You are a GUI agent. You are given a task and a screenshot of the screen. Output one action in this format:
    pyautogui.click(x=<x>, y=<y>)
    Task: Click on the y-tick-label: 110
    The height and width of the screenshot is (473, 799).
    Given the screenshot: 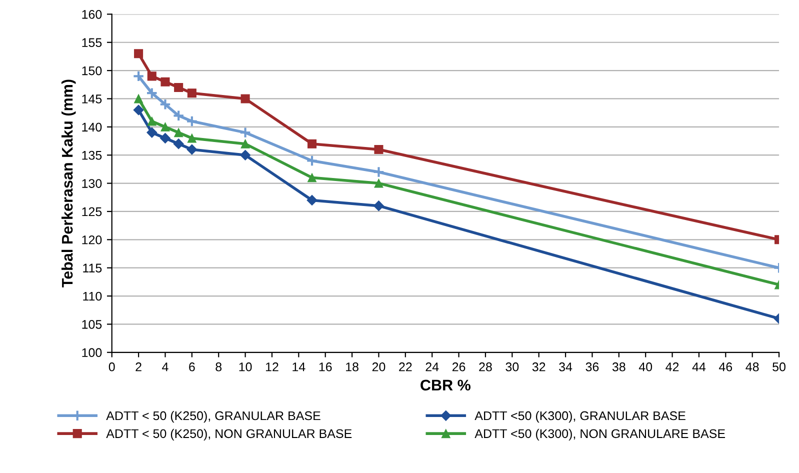 What is the action you would take?
    pyautogui.click(x=92, y=296)
    